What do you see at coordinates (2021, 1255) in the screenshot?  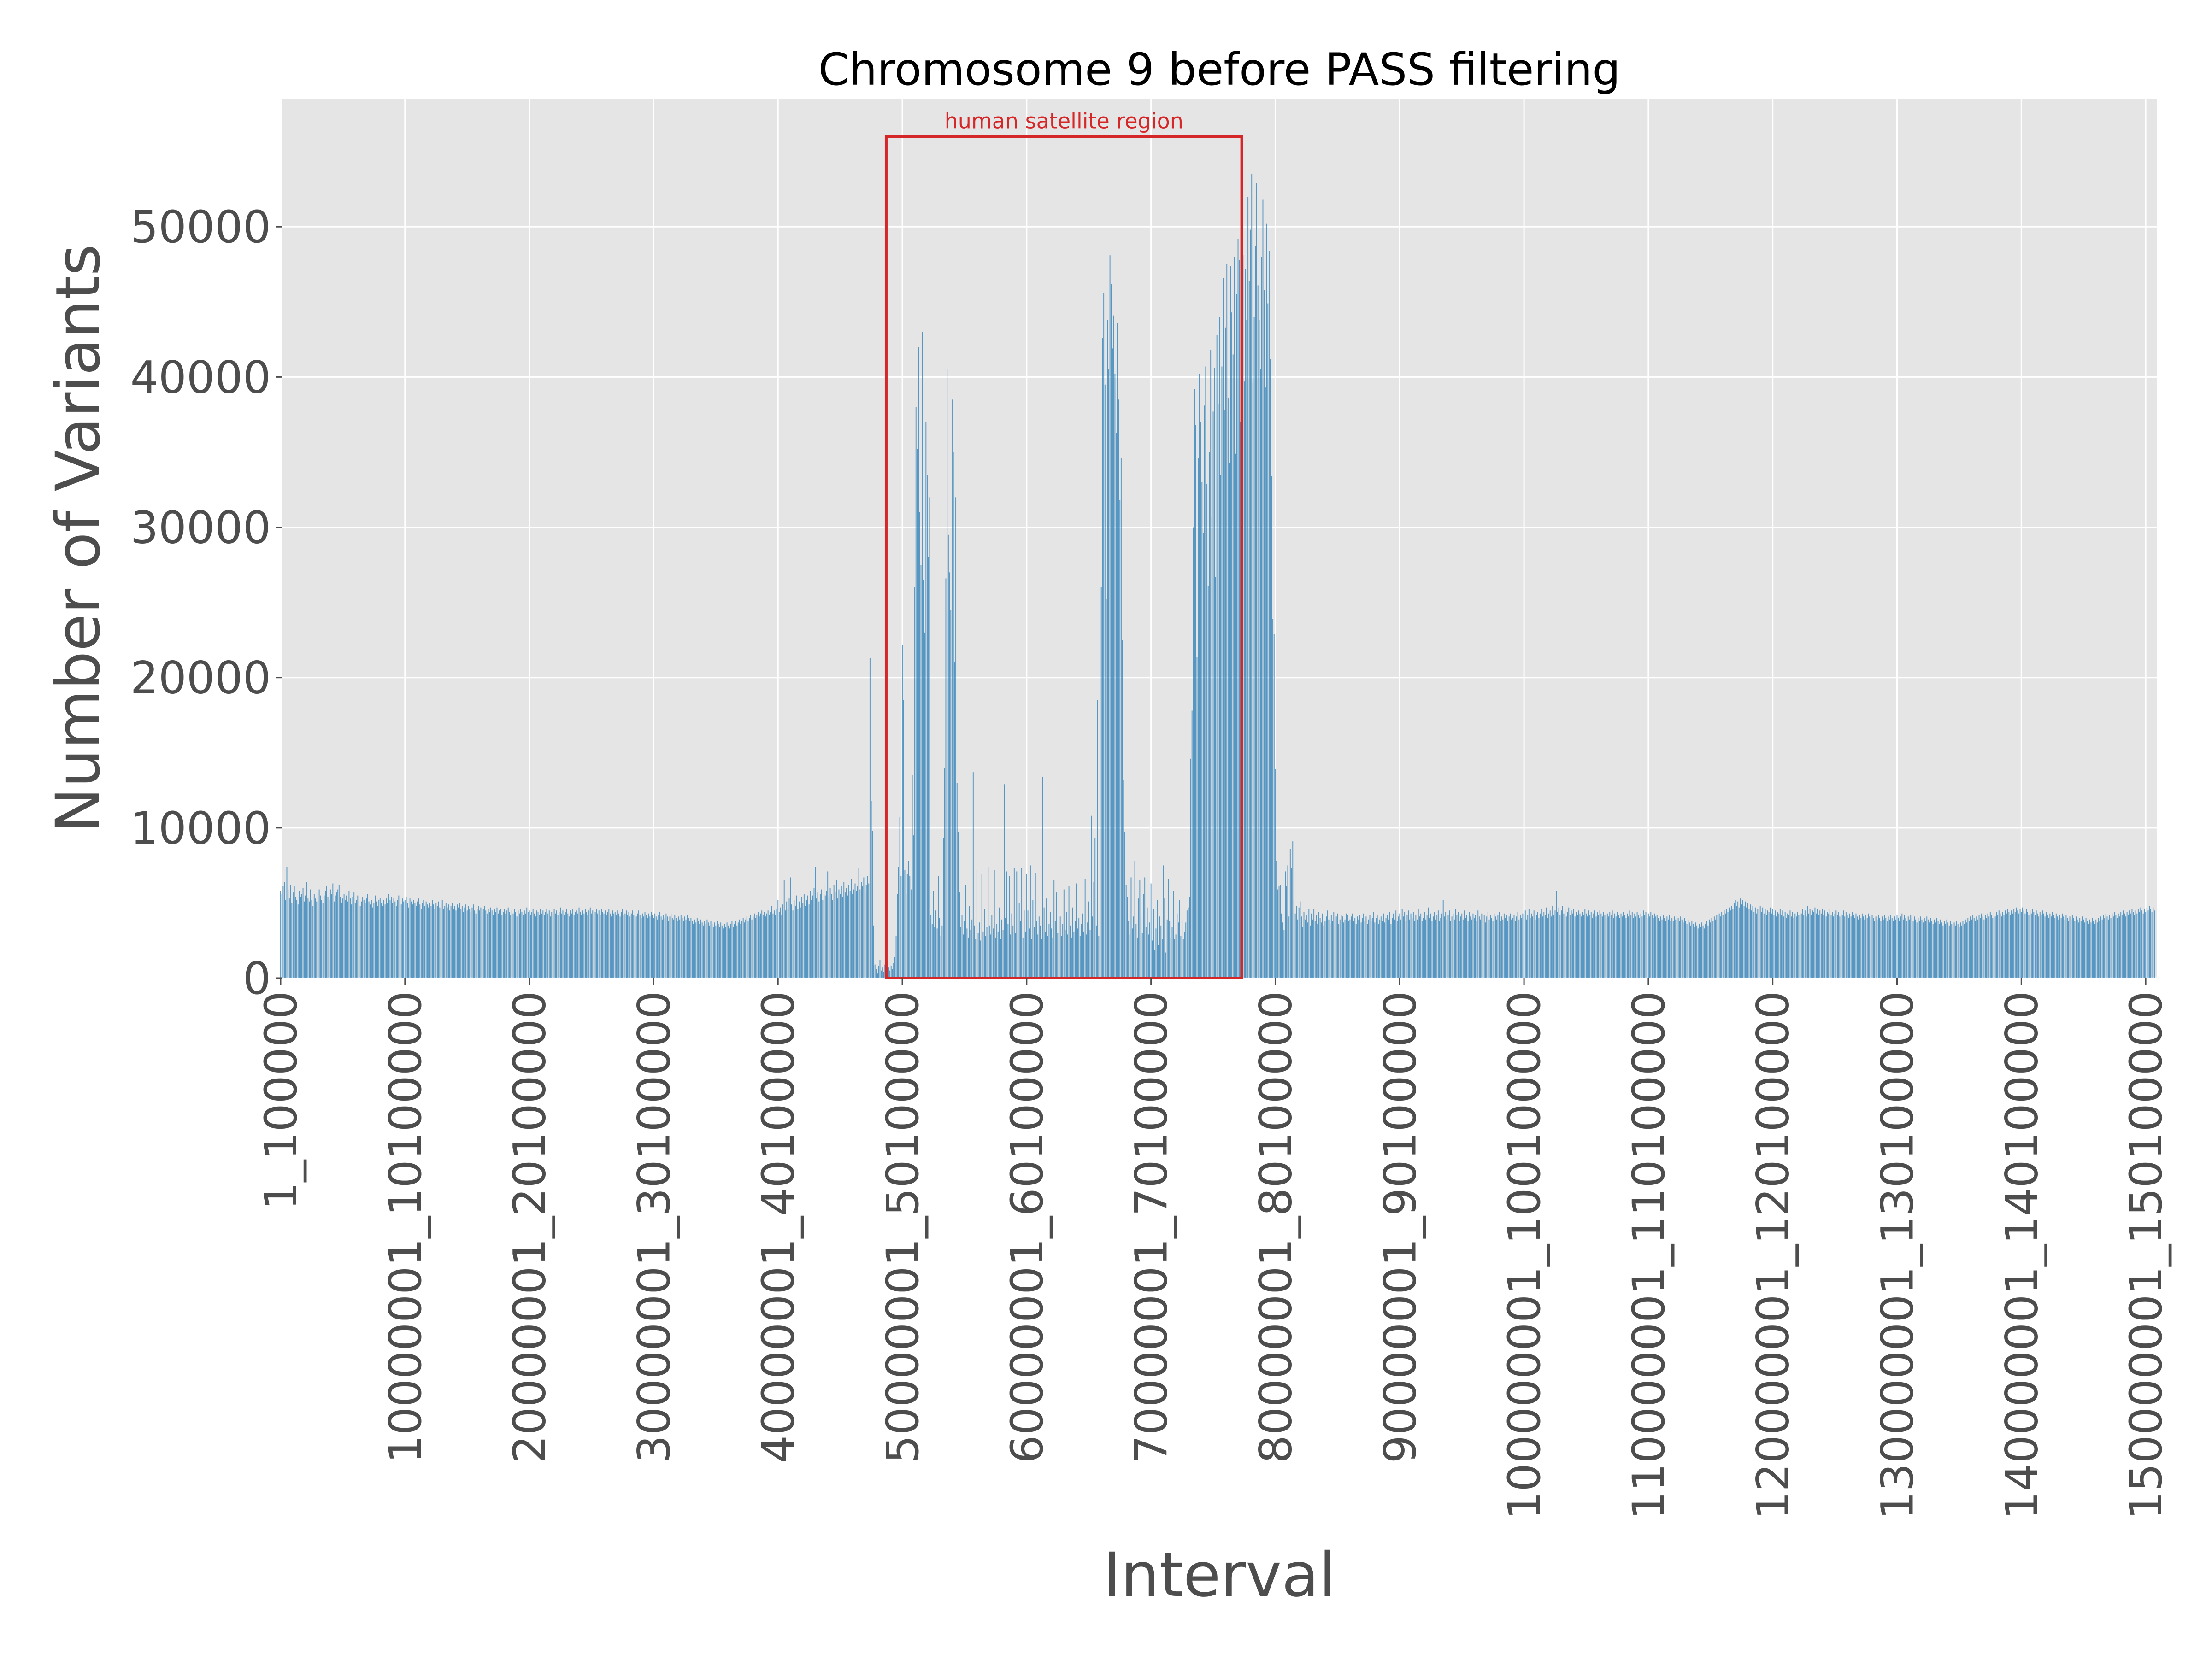 I see `x-tick-label: 140000001_140100000` at bounding box center [2021, 1255].